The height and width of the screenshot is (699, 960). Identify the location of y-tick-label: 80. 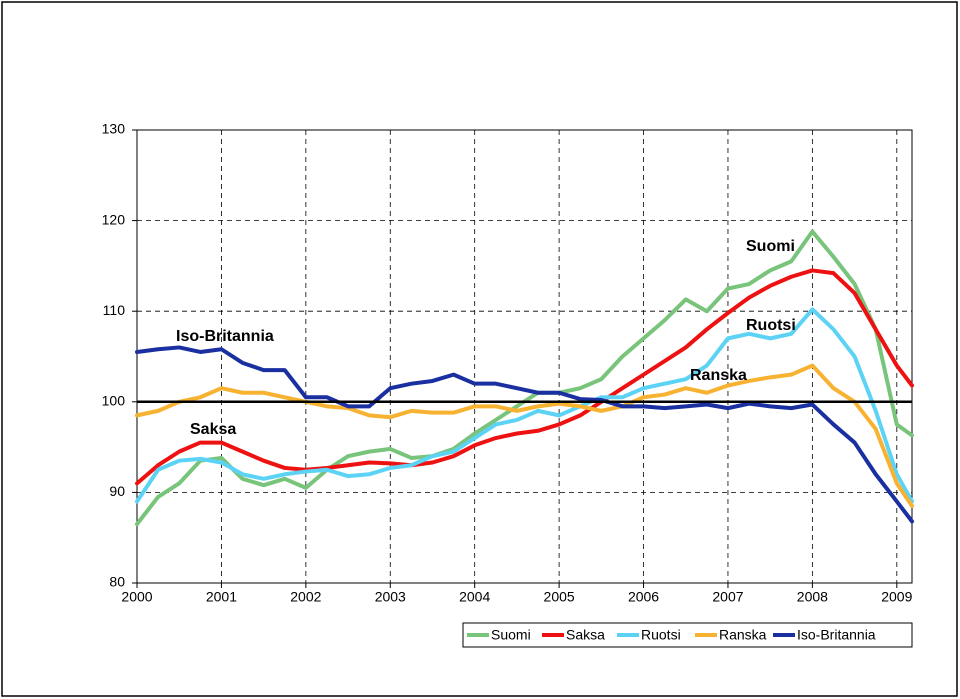
(117, 582).